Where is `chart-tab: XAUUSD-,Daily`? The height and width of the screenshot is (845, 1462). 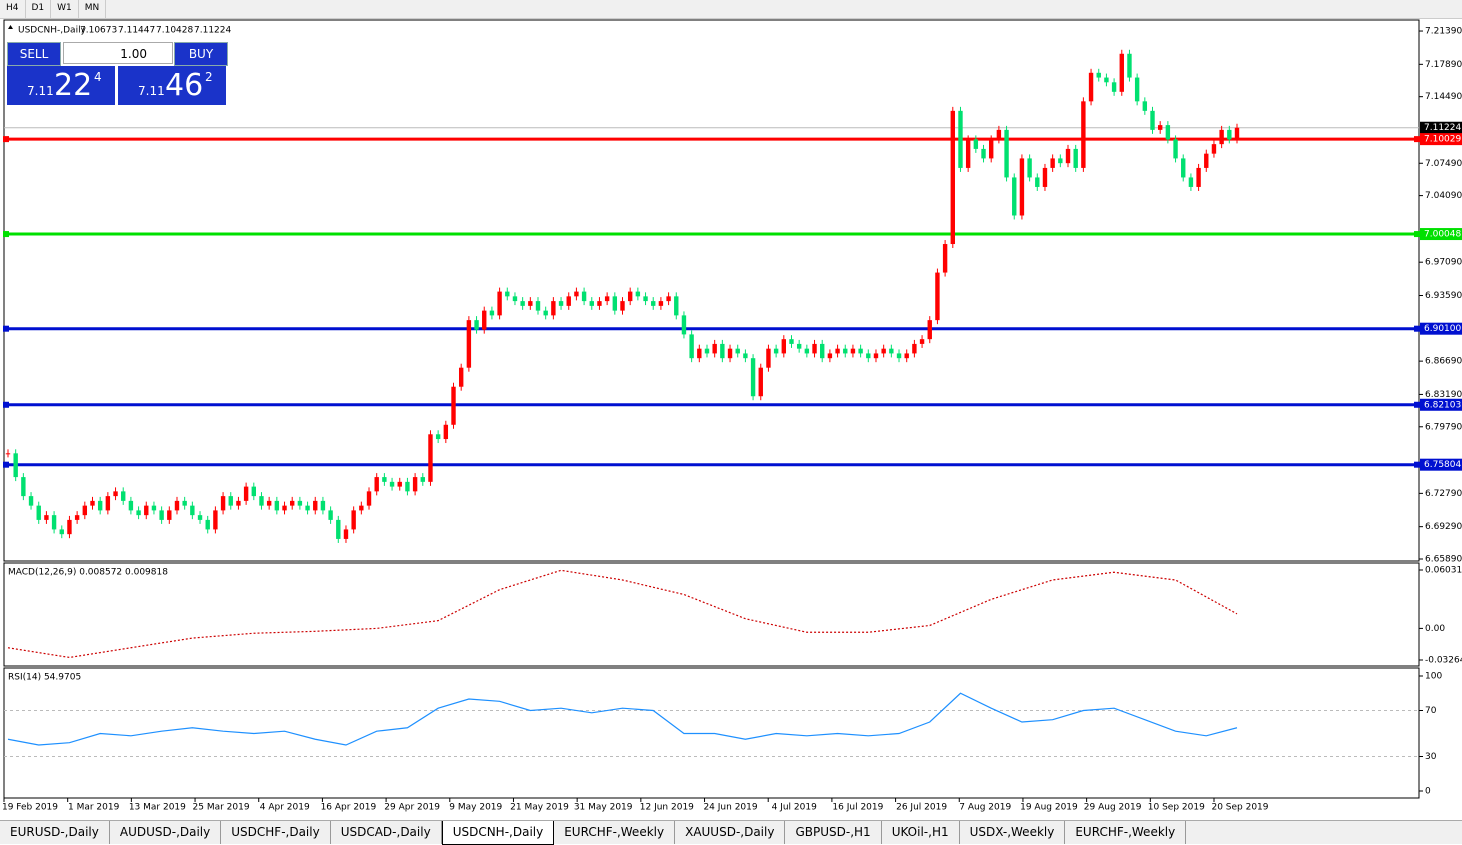 chart-tab: XAUUSD-,Daily is located at coordinates (730, 832).